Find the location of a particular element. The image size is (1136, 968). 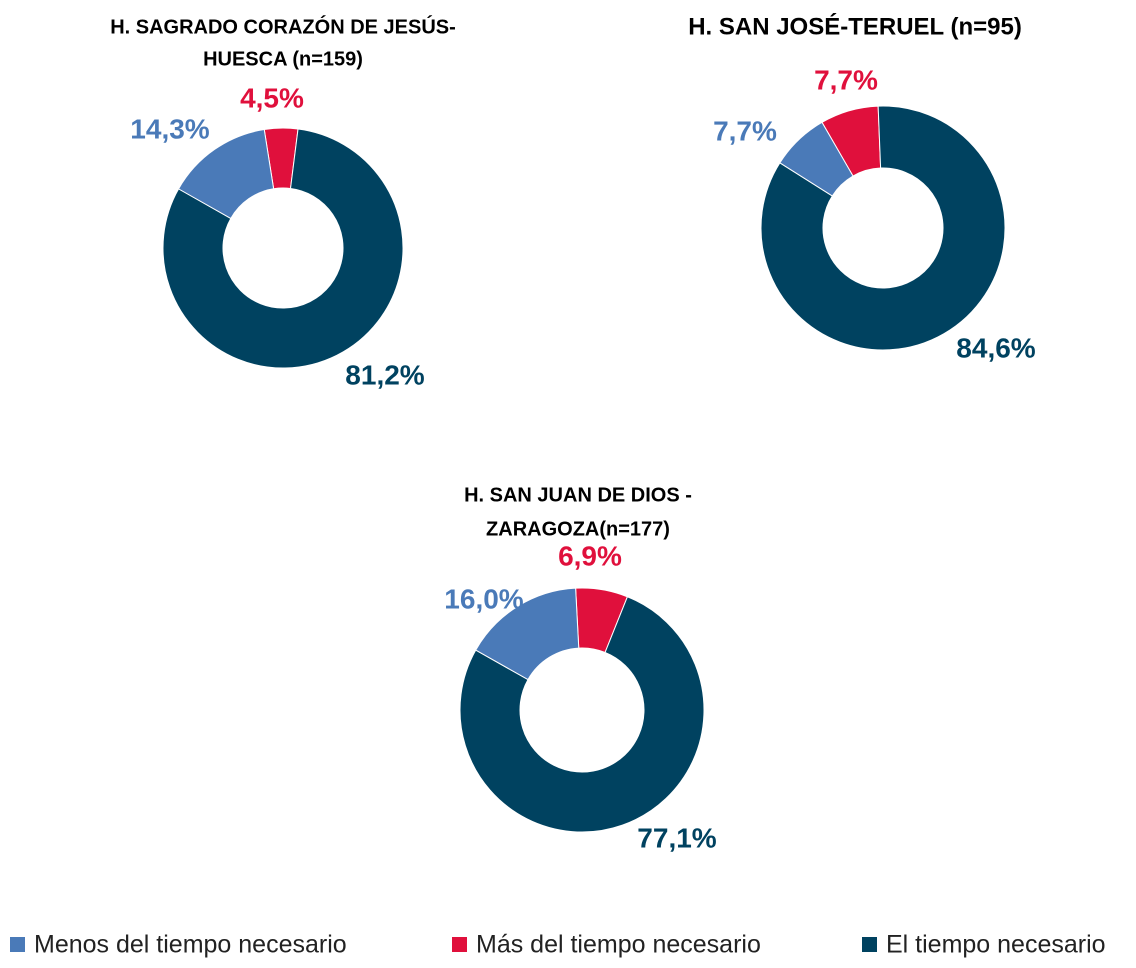

value-label: 14,3% is located at coordinates (169, 128).